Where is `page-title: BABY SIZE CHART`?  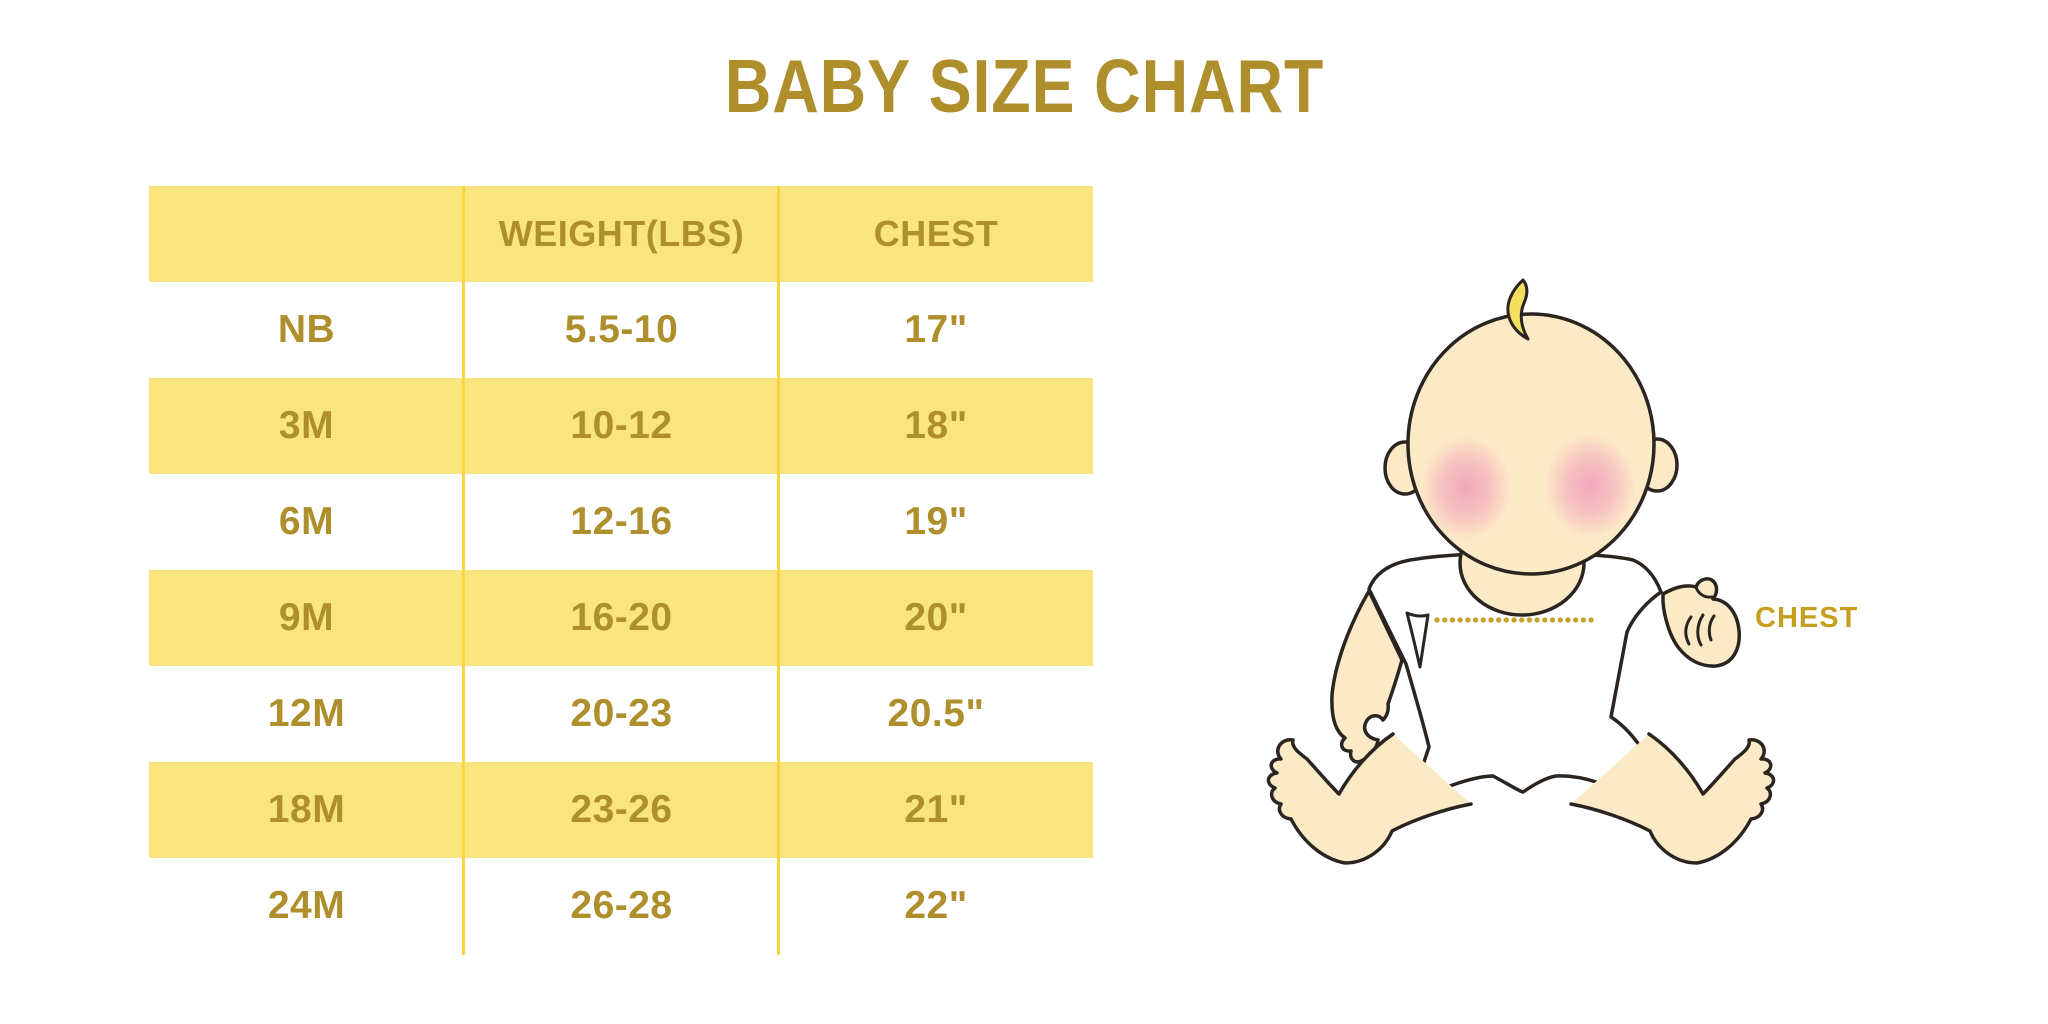 page-title: BABY SIZE CHART is located at coordinates (1024, 86).